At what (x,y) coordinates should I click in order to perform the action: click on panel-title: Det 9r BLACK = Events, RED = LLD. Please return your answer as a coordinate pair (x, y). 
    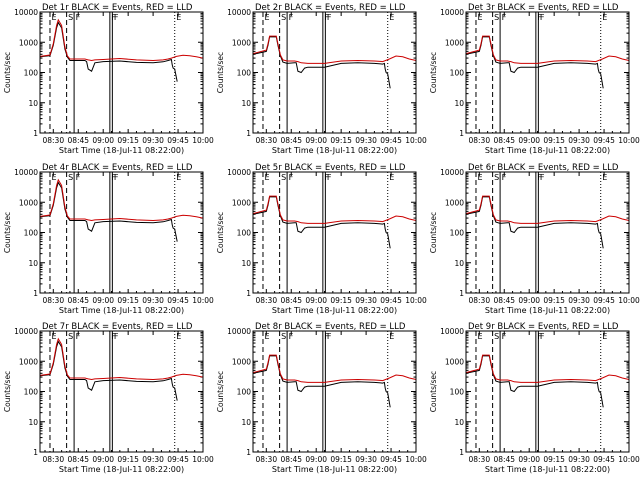
    Looking at the image, I should click on (543, 327).